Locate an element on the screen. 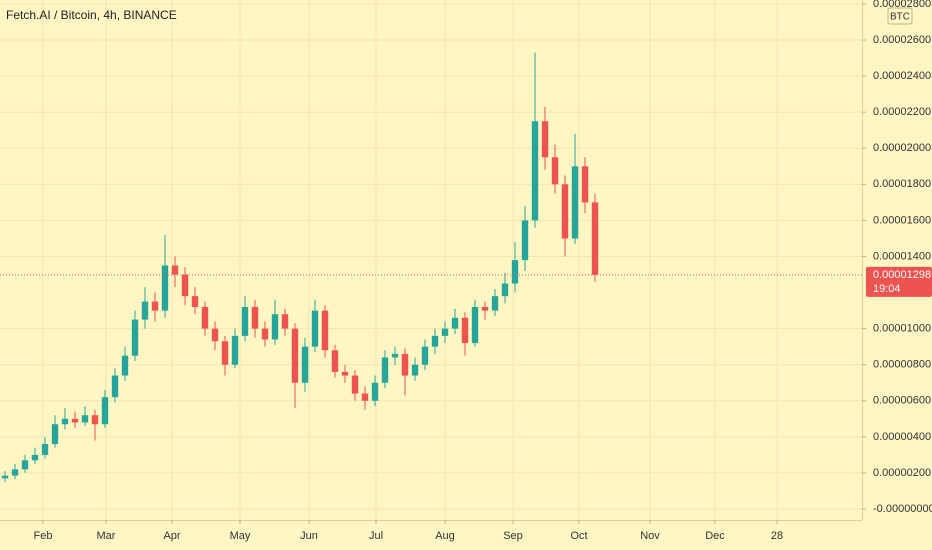 The height and width of the screenshot is (550, 932). y-tick-label: 0.00002800 is located at coordinates (902, 5).